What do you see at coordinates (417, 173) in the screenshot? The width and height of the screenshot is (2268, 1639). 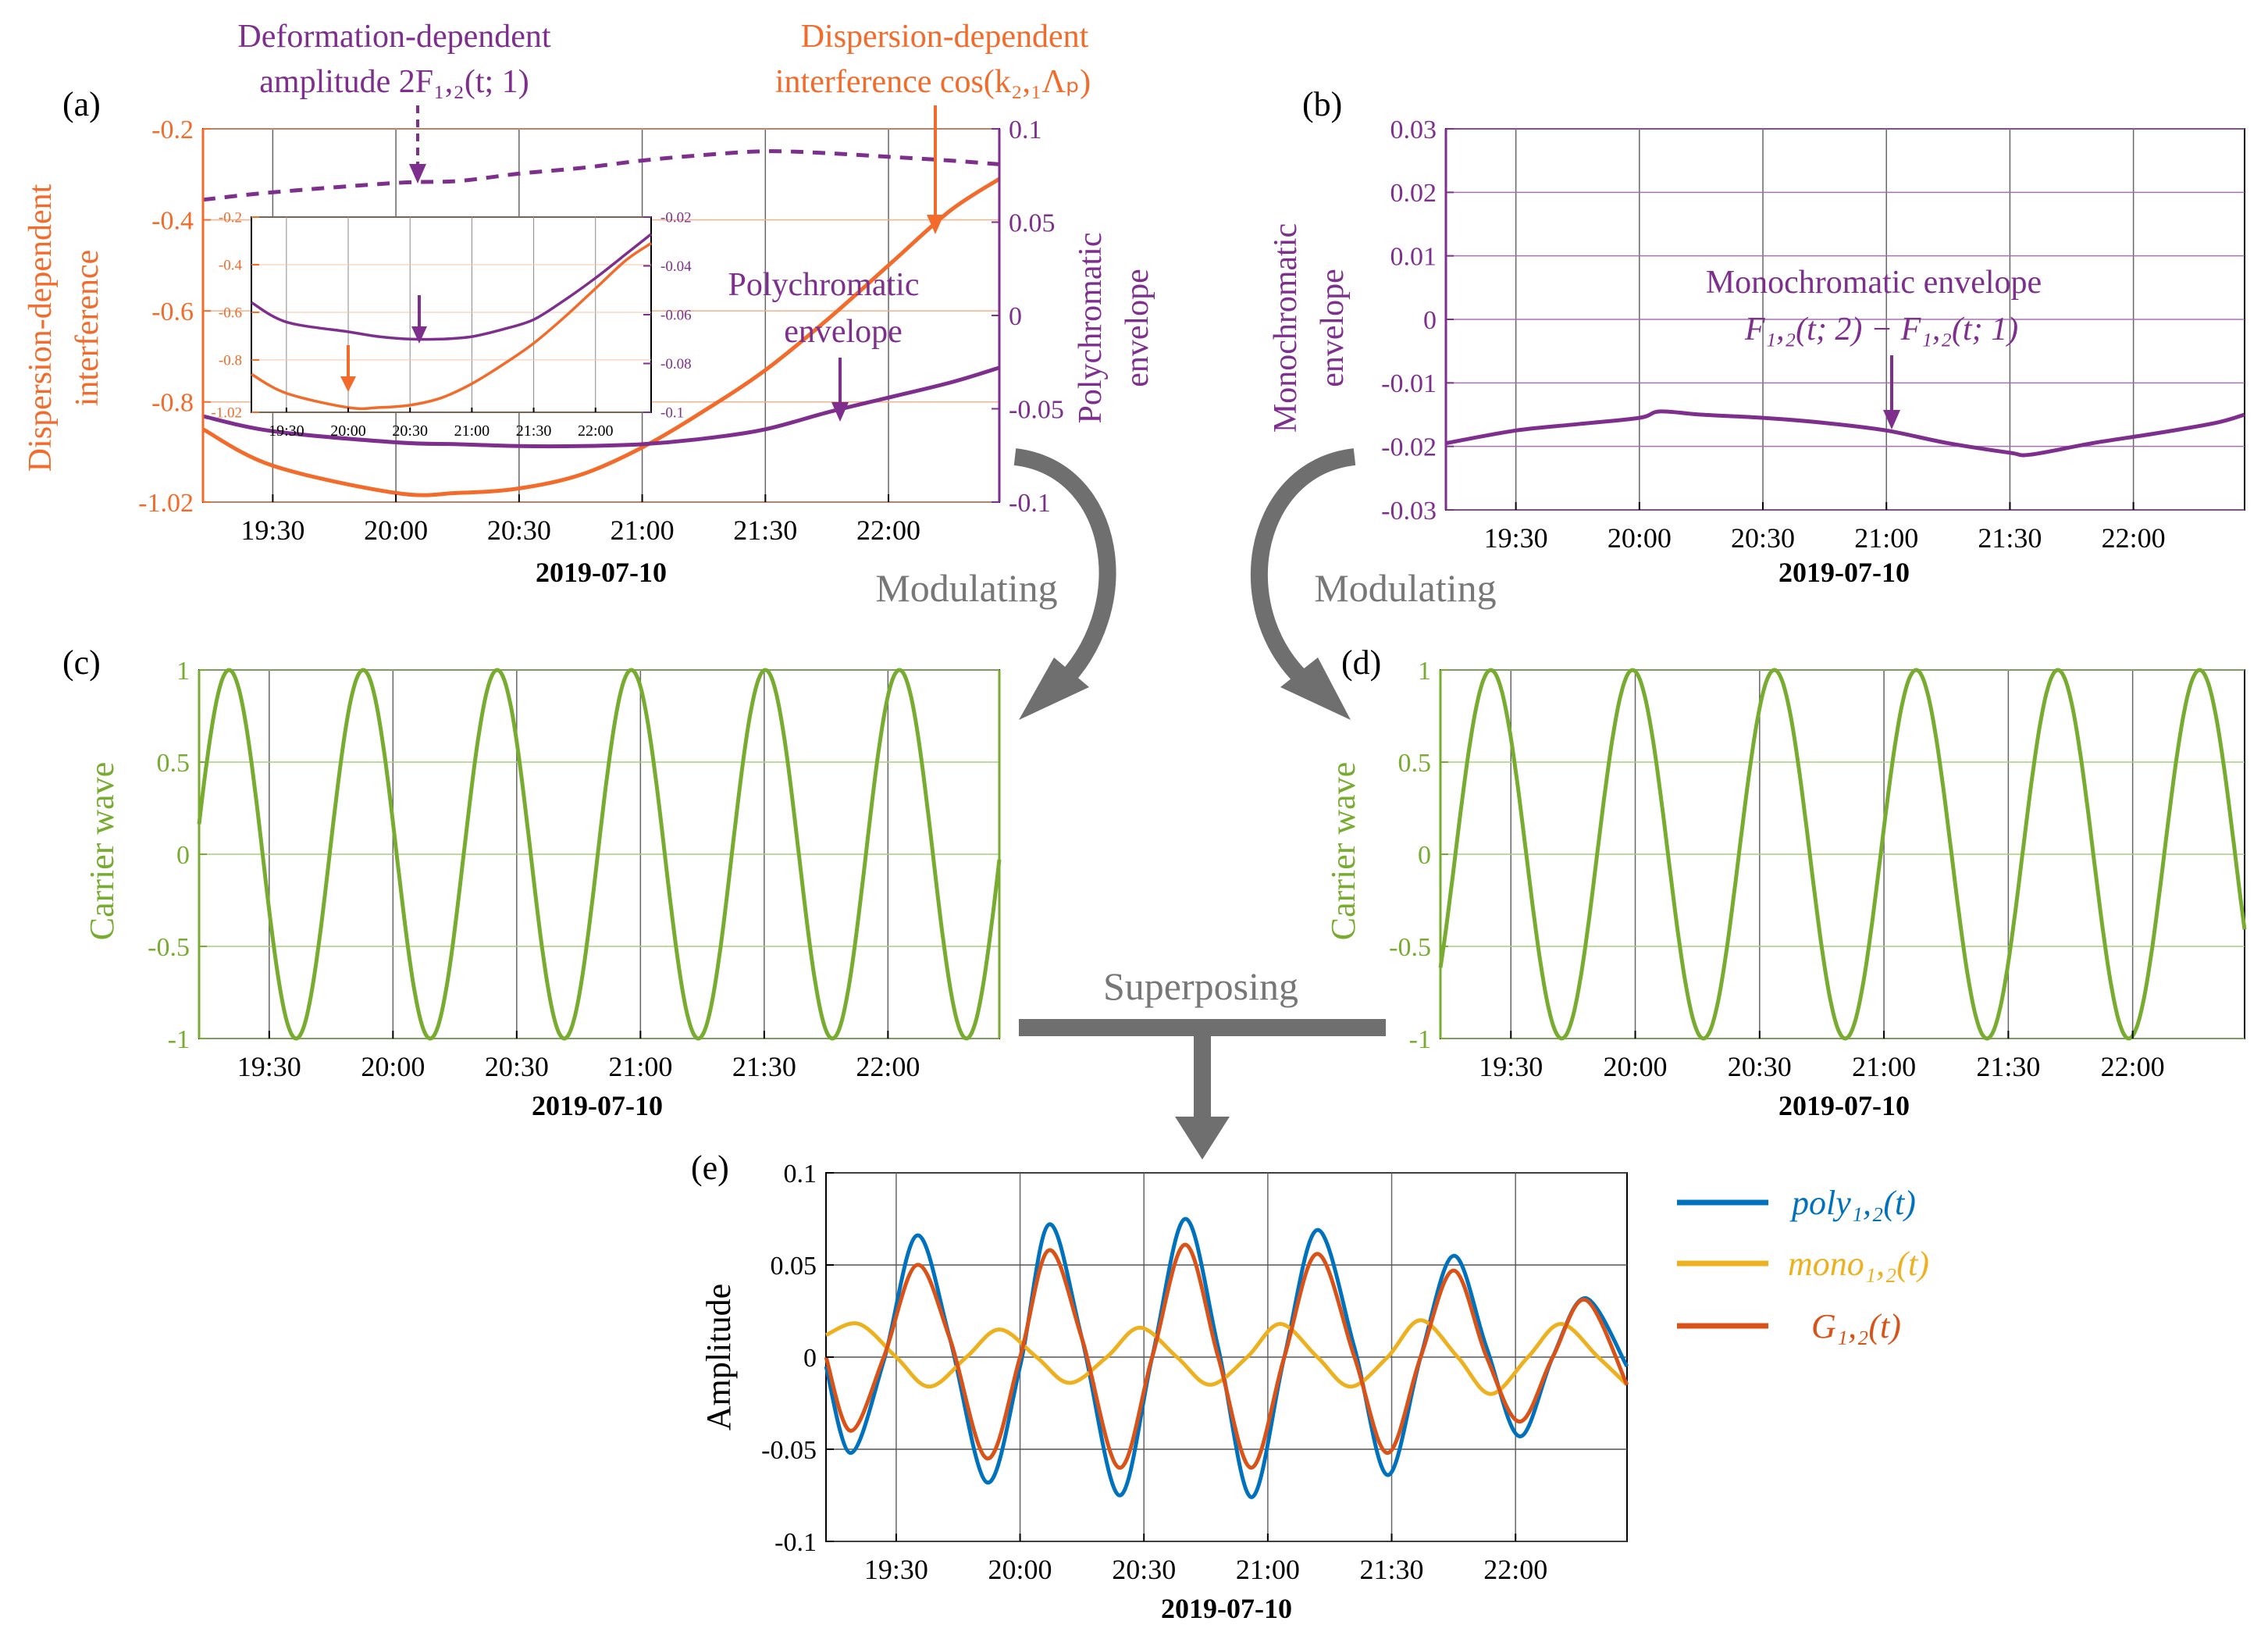 I see `deformation-arrowhead` at bounding box center [417, 173].